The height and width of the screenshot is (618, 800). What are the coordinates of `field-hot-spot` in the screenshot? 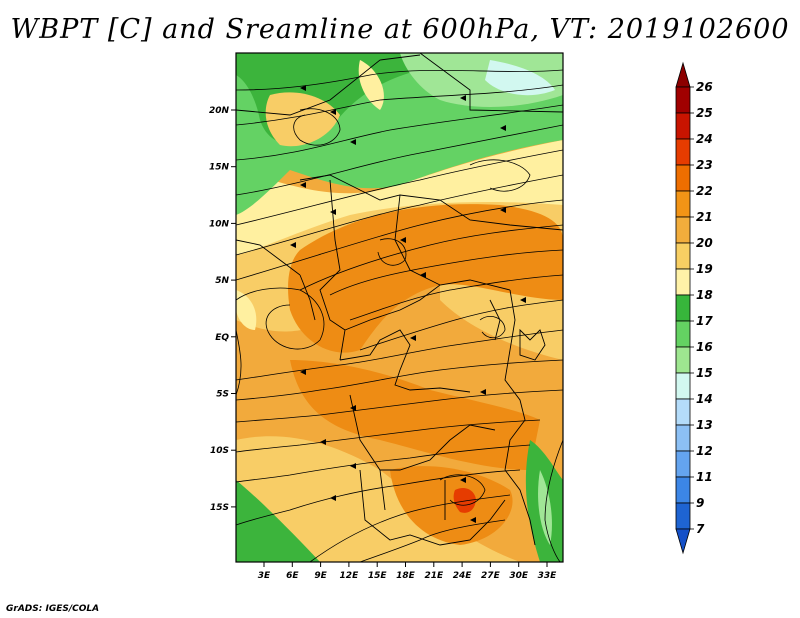 It's located at (464, 500).